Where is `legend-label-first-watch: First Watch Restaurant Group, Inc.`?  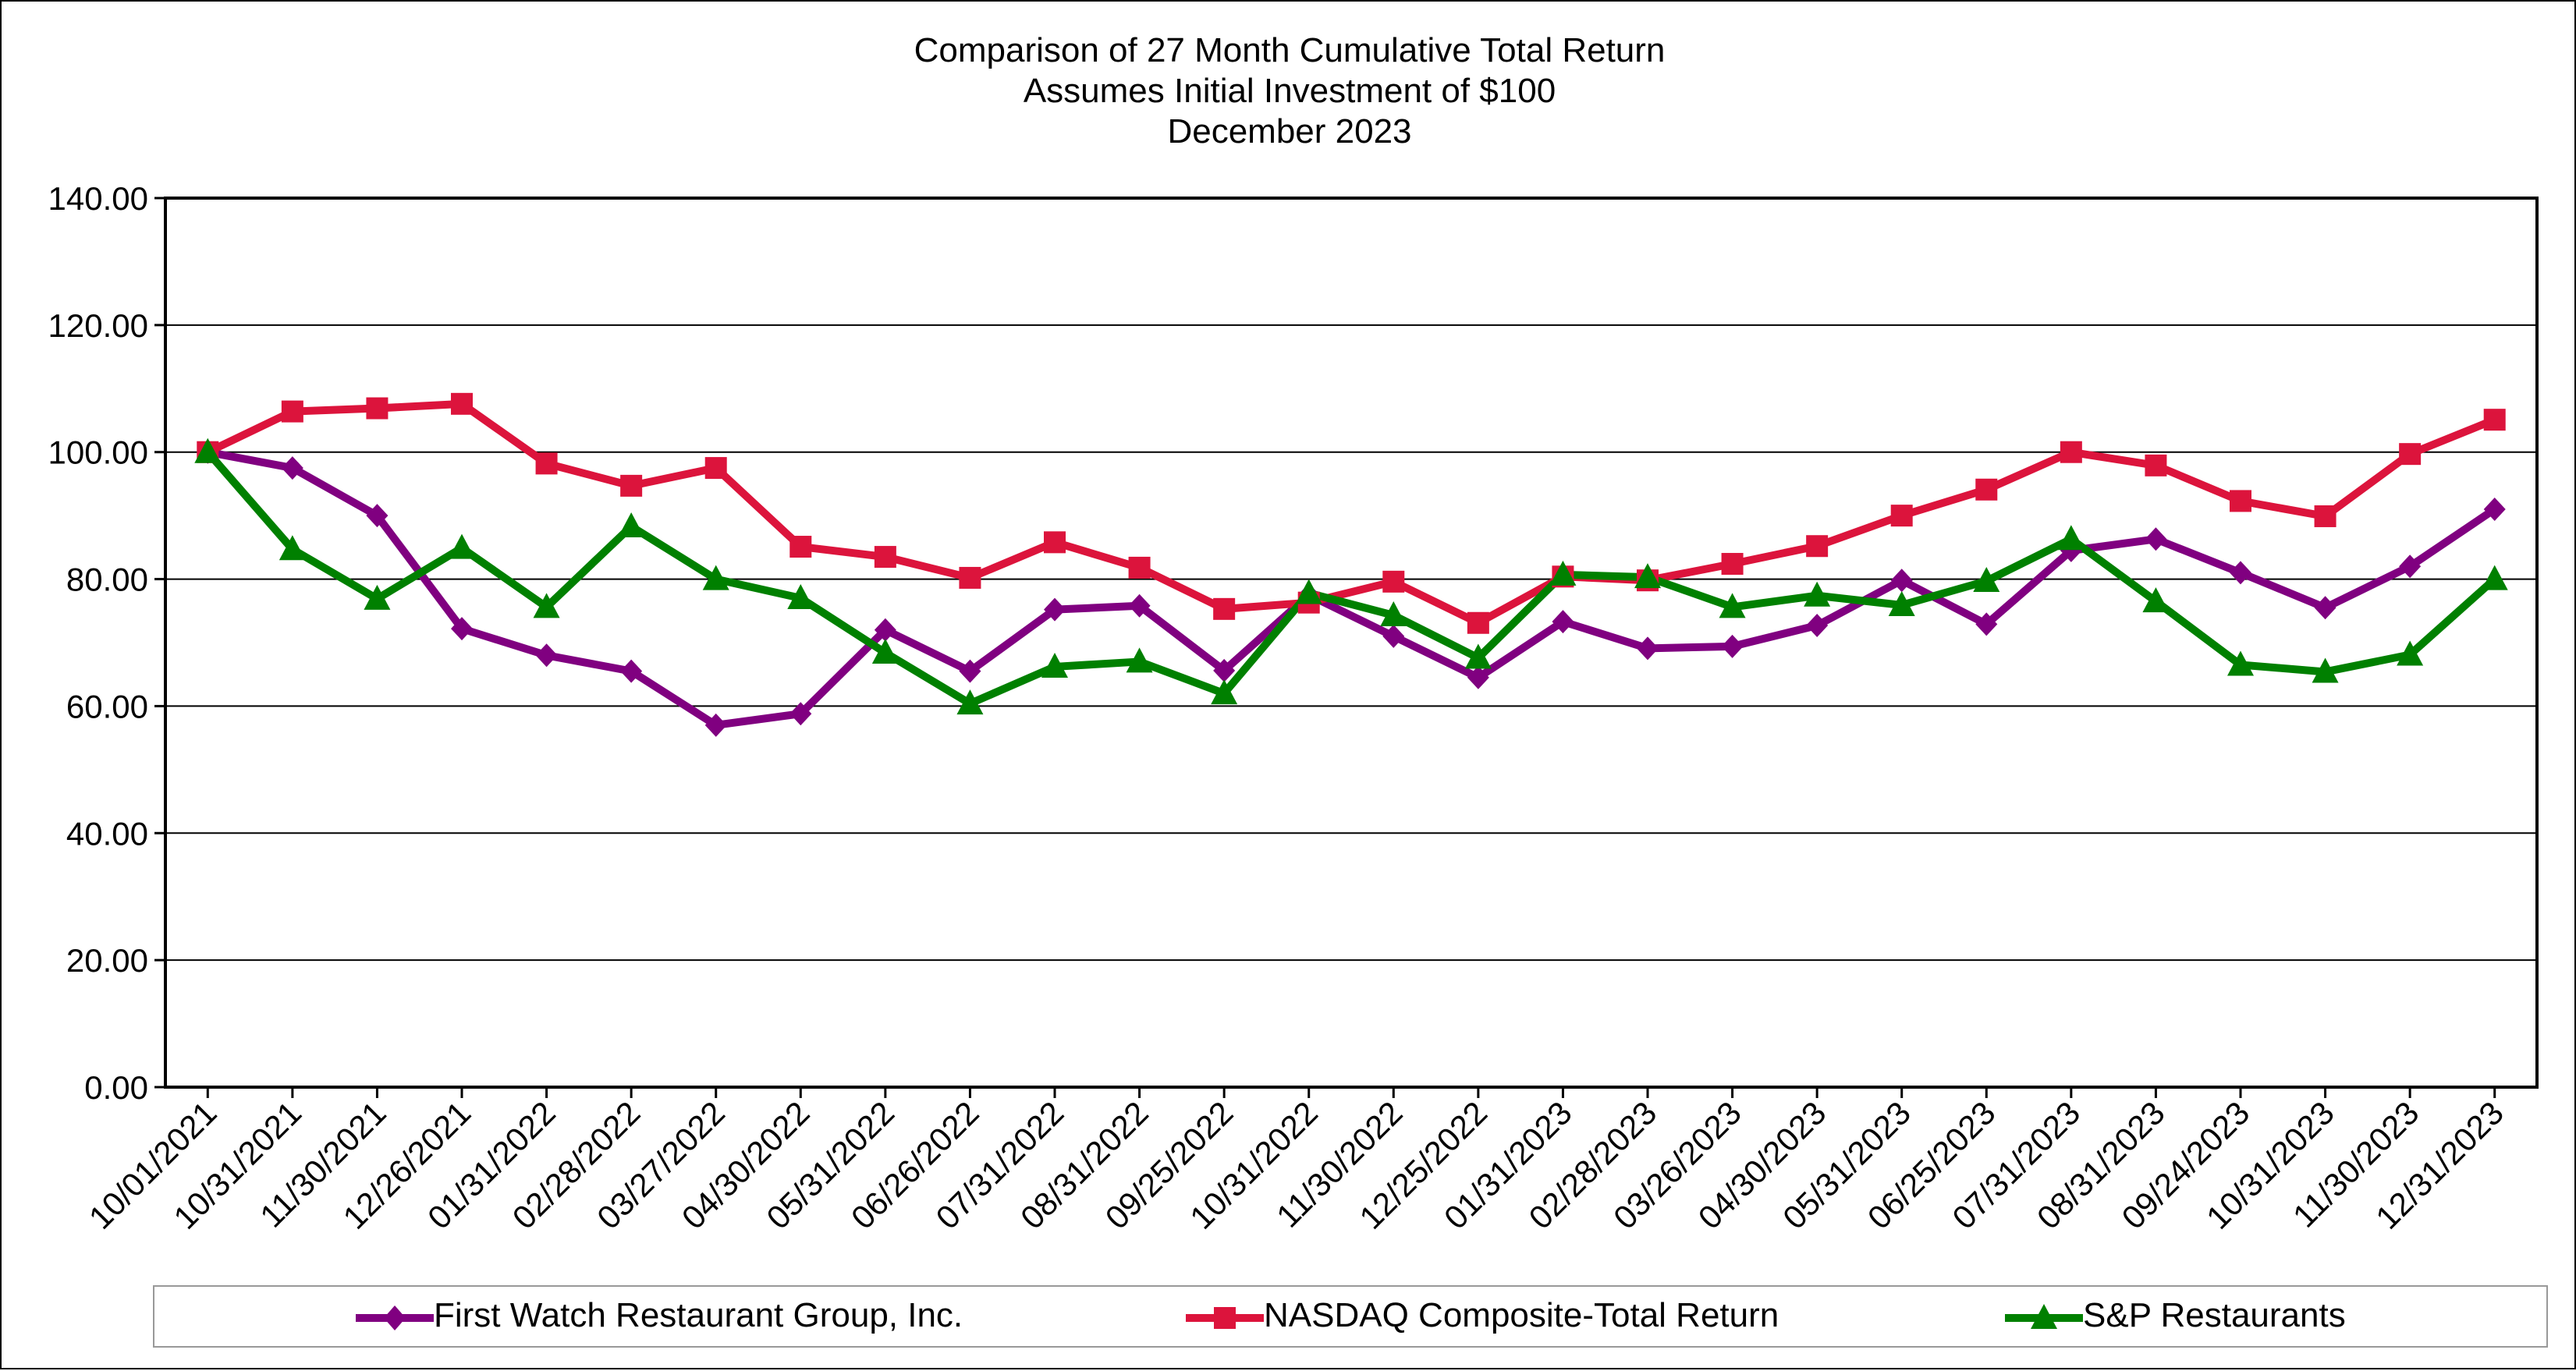
legend-label-first-watch: First Watch Restaurant Group, Inc. is located at coordinates (698, 1315).